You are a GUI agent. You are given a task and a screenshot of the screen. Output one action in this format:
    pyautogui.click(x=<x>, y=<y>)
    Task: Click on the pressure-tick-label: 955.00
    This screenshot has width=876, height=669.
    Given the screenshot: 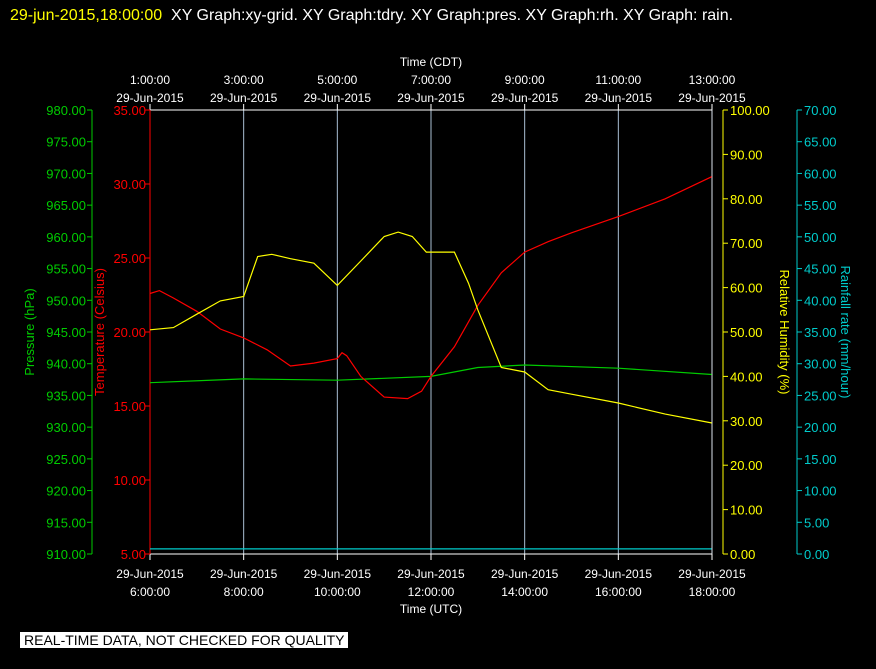 What is the action you would take?
    pyautogui.click(x=66, y=269)
    